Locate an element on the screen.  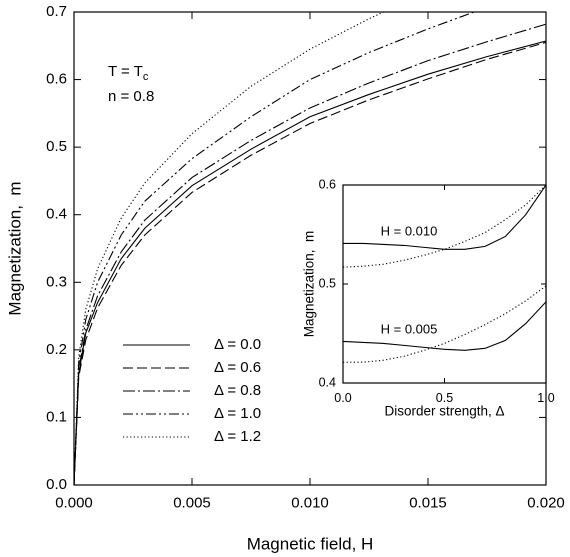
annotation-text: T = T is located at coordinates (125, 71).